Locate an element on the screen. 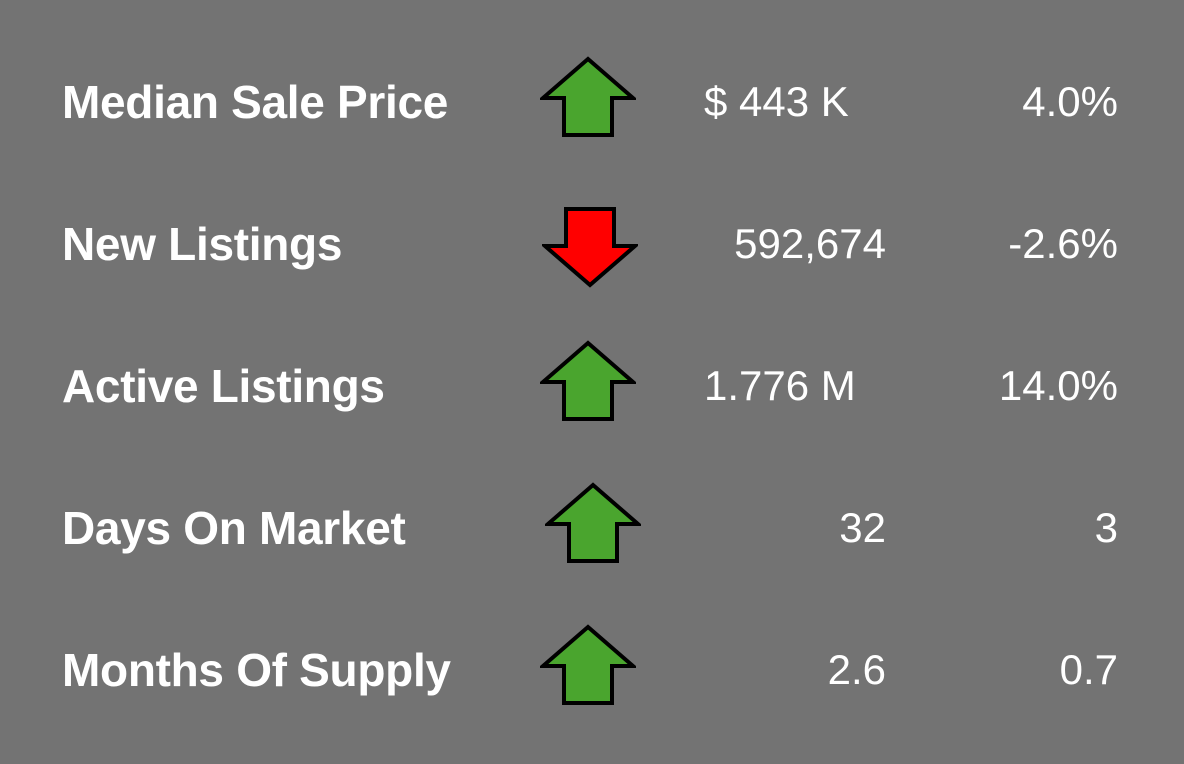  metric-value: 1.776 M is located at coordinates (780, 385).